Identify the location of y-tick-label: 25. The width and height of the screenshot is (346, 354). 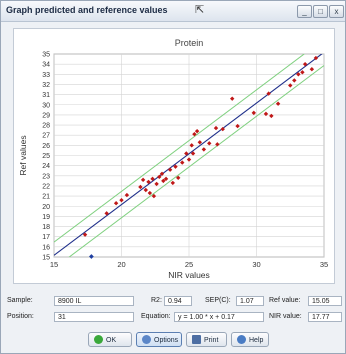
(46, 156).